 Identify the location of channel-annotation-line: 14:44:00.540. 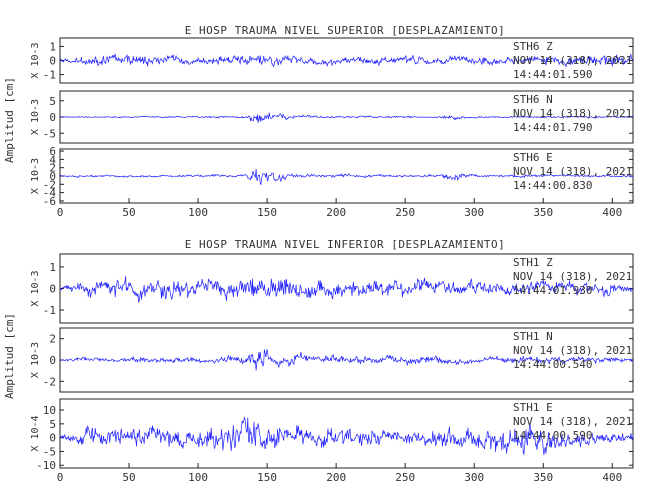
(552, 364).